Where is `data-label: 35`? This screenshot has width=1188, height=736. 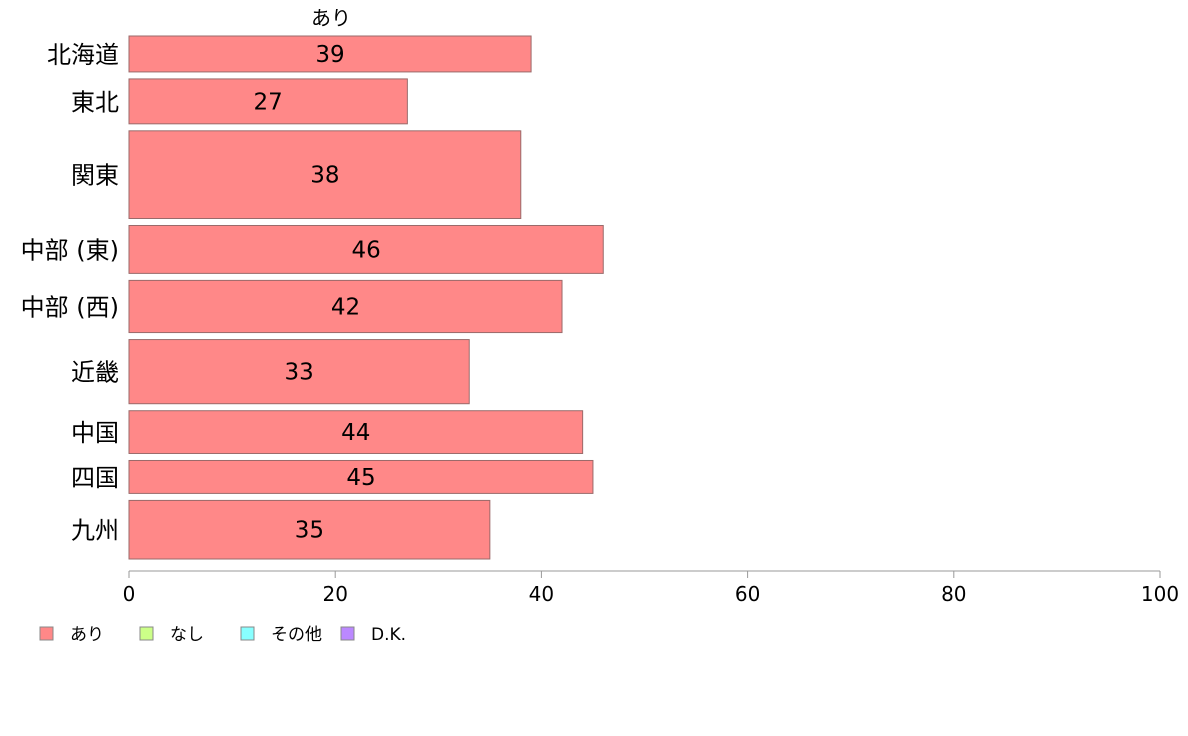
data-label: 35 is located at coordinates (309, 531).